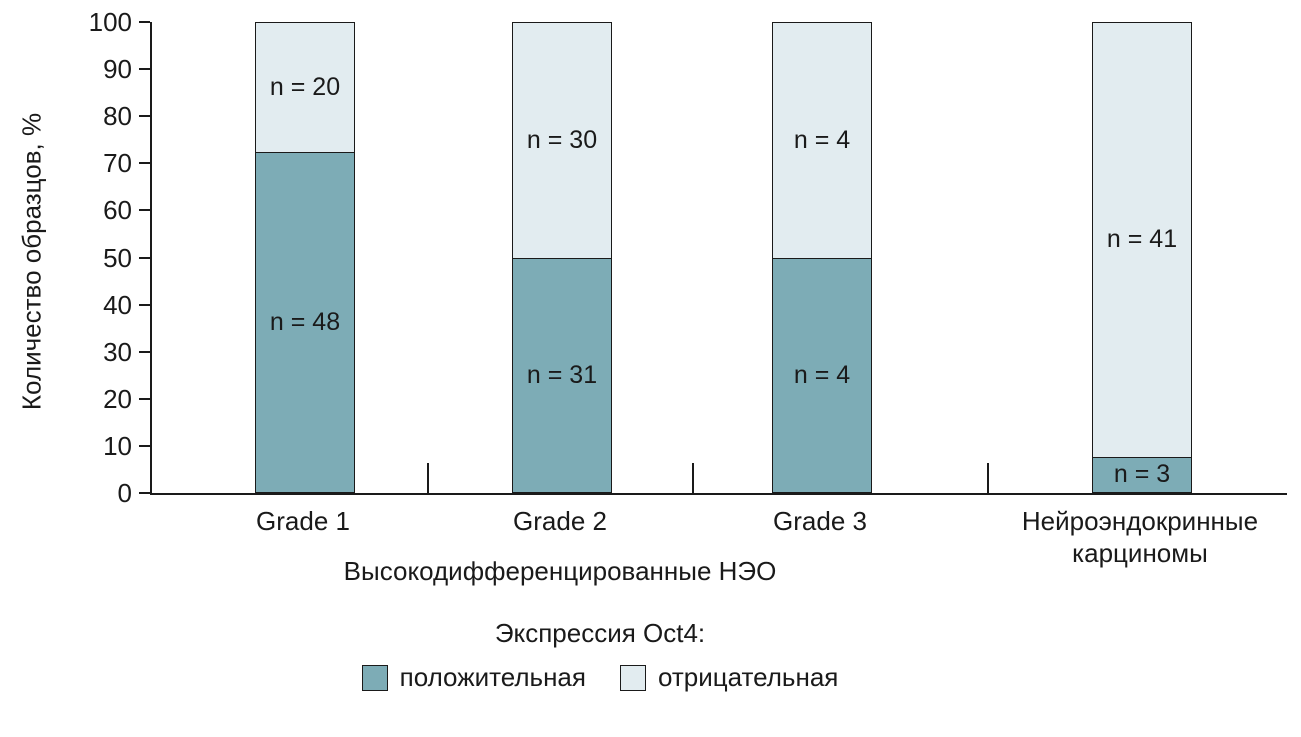 This screenshot has height=737, width=1301. I want to click on x-category-label: Grade 1, so click(303, 521).